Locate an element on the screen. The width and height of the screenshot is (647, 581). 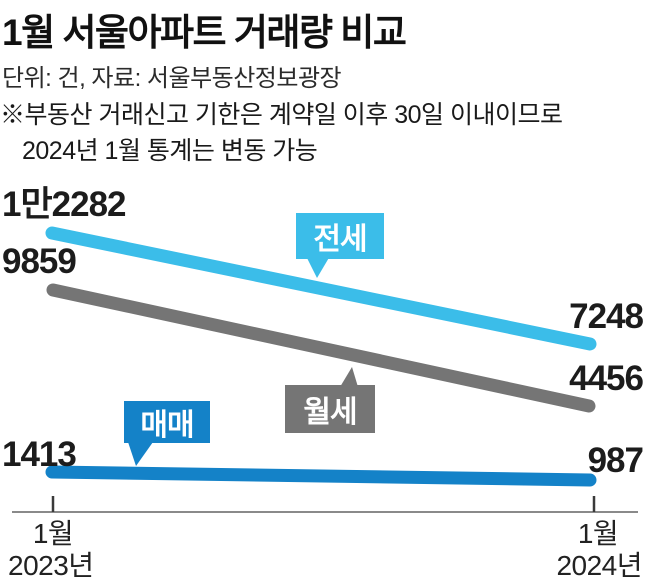
page-title: 1월 서울아파트 거래량 비교 is located at coordinates (204, 32).